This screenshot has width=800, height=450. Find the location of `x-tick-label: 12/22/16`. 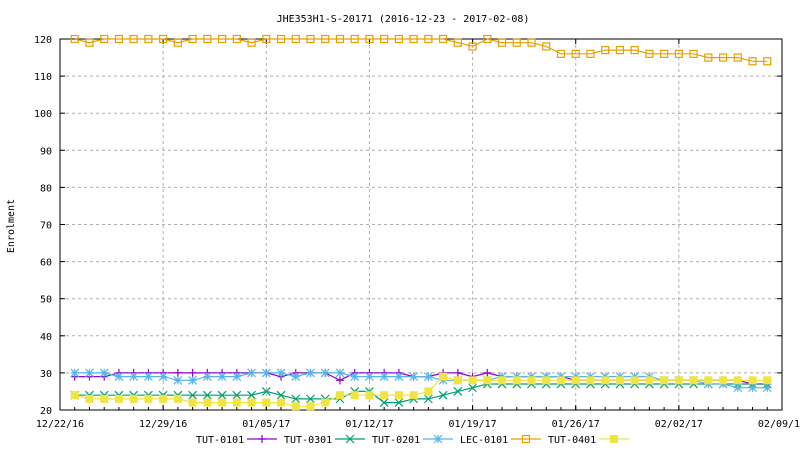

x-tick-label: 12/22/16 is located at coordinates (60, 424).